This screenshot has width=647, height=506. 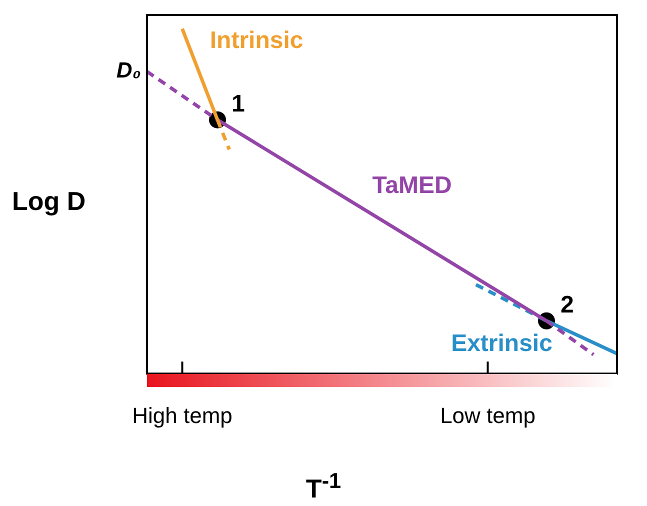 What do you see at coordinates (501, 343) in the screenshot?
I see `series-label: Extrinsic` at bounding box center [501, 343].